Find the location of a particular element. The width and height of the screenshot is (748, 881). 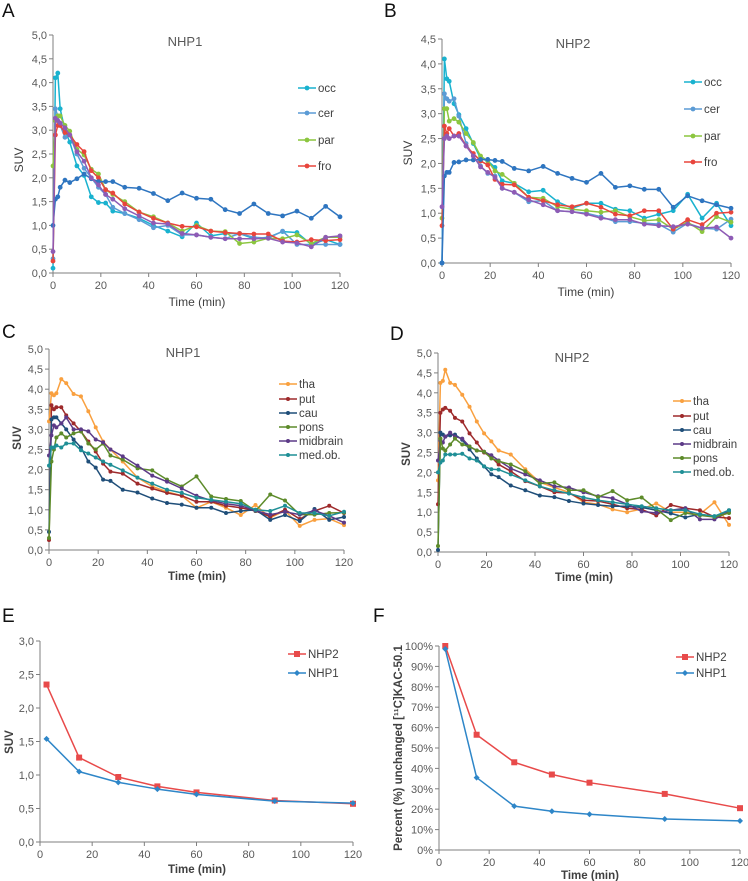

legend-item: NHP1 is located at coordinates (313, 674).